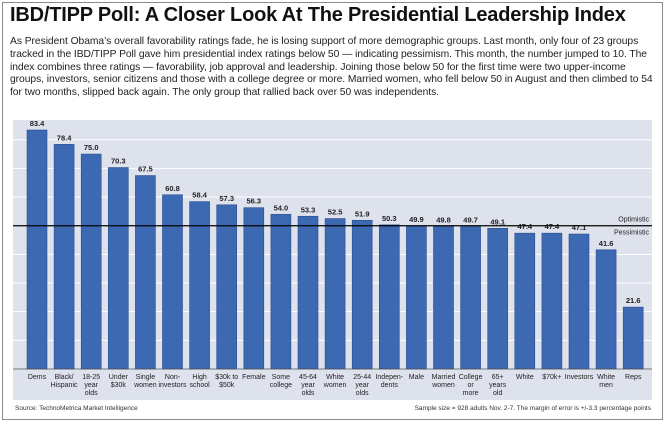  I want to click on category-label-line: Male, so click(416, 377).